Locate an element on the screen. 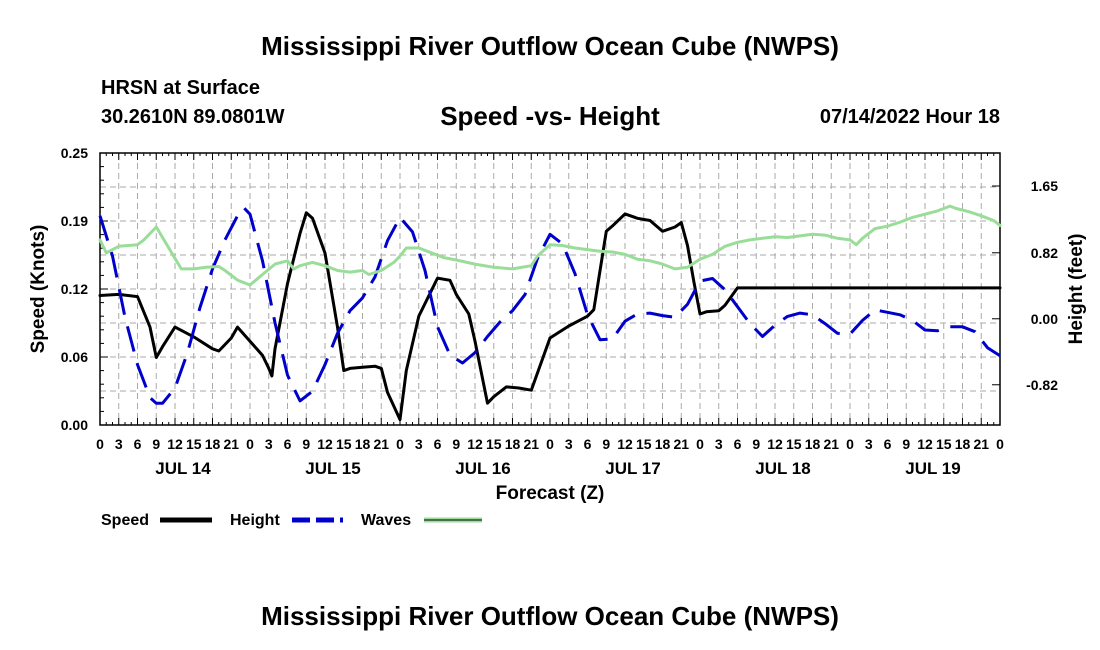  y-right-tick-label: 0.82 is located at coordinates (1044, 253).